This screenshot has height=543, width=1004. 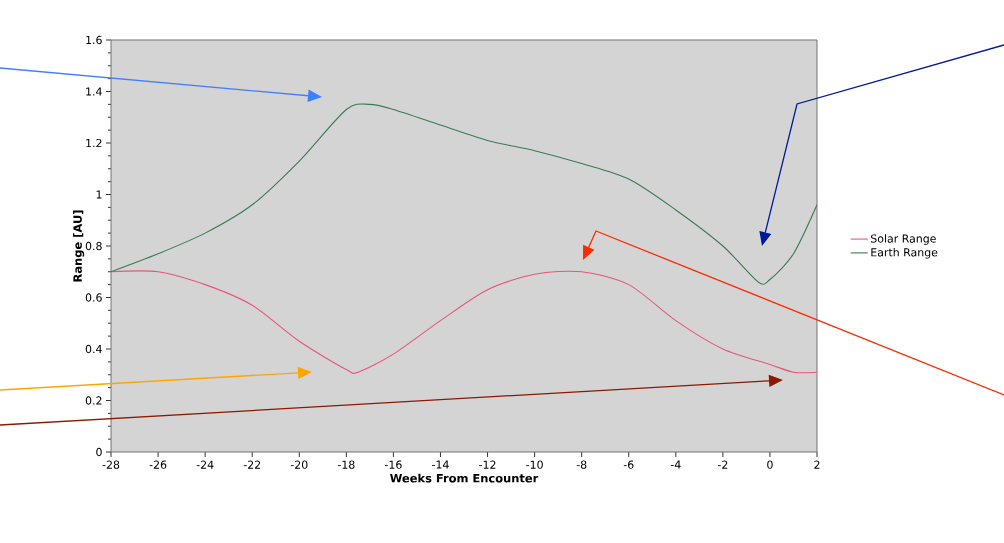 What do you see at coordinates (93, 297) in the screenshot?
I see `y-tick-label: 0.6` at bounding box center [93, 297].